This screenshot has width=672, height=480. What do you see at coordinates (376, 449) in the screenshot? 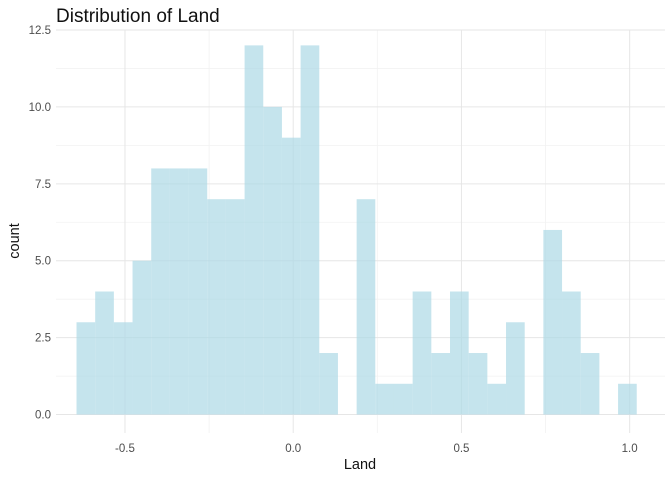
I see `x-axis-tick-labels: -0.5 0.0 0.5 1.0` at bounding box center [376, 449].